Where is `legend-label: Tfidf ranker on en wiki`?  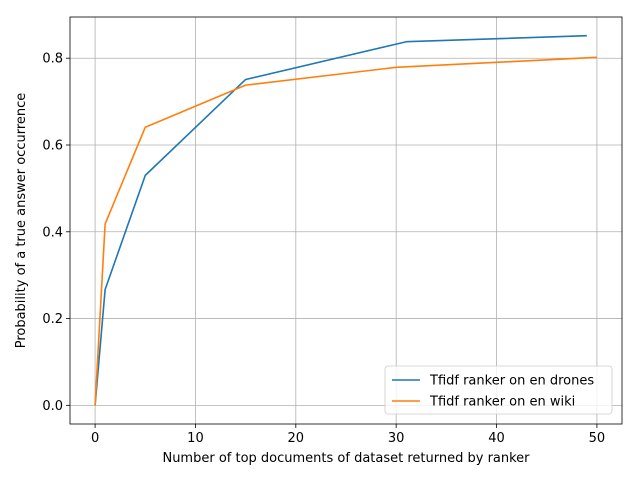
legend-label: Tfidf ranker on en wiki is located at coordinates (502, 402).